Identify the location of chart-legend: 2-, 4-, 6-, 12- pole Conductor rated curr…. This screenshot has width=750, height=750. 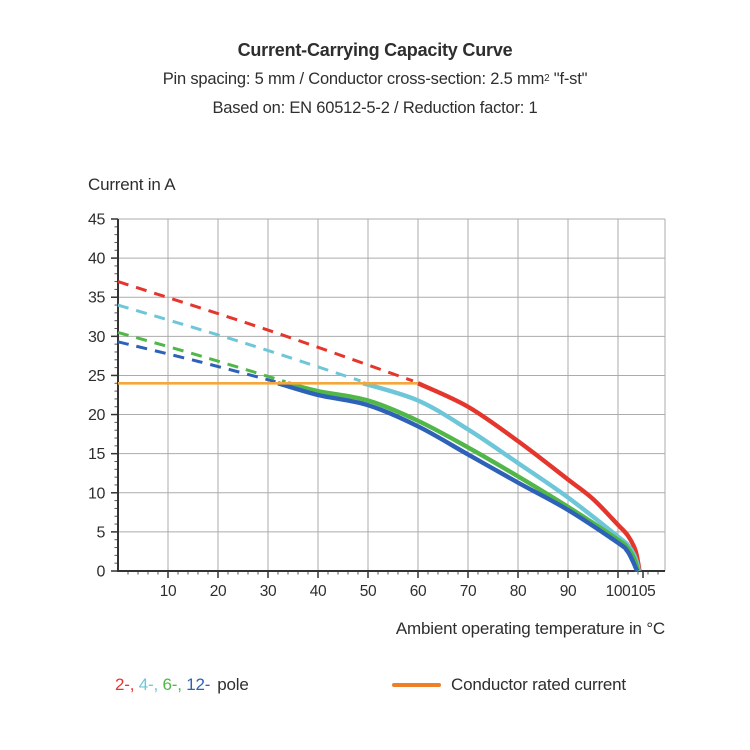
(375, 685).